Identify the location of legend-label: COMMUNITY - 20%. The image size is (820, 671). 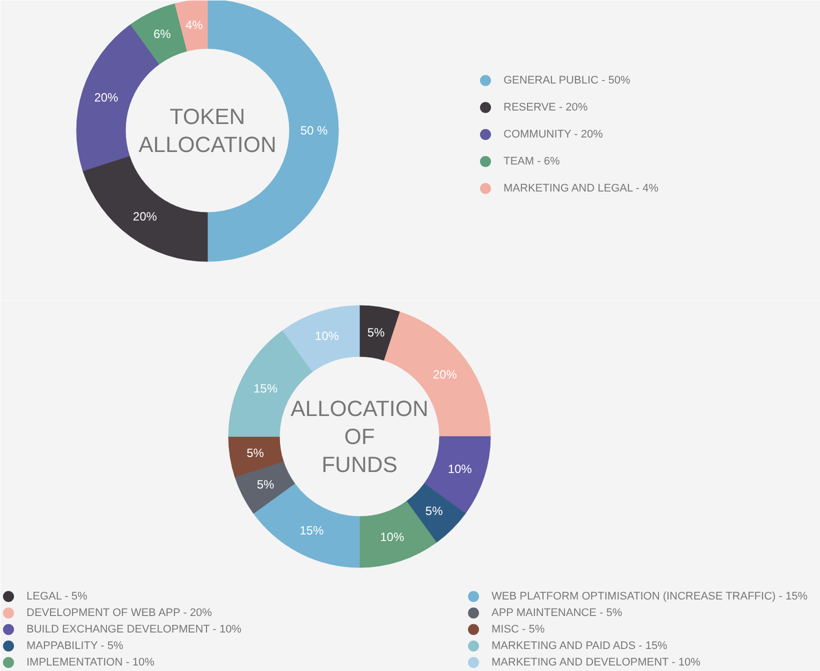
(554, 134).